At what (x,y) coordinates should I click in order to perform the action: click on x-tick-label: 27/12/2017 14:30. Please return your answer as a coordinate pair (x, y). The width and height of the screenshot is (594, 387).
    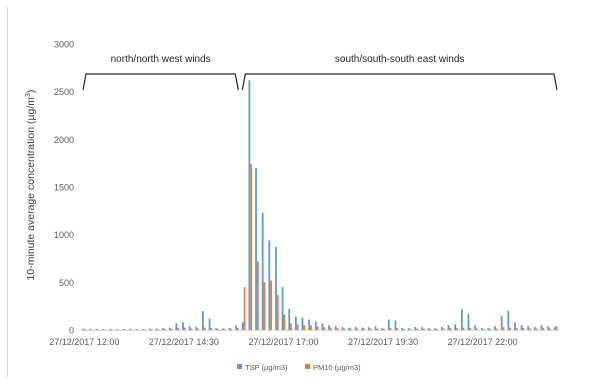
    Looking at the image, I should click on (184, 342).